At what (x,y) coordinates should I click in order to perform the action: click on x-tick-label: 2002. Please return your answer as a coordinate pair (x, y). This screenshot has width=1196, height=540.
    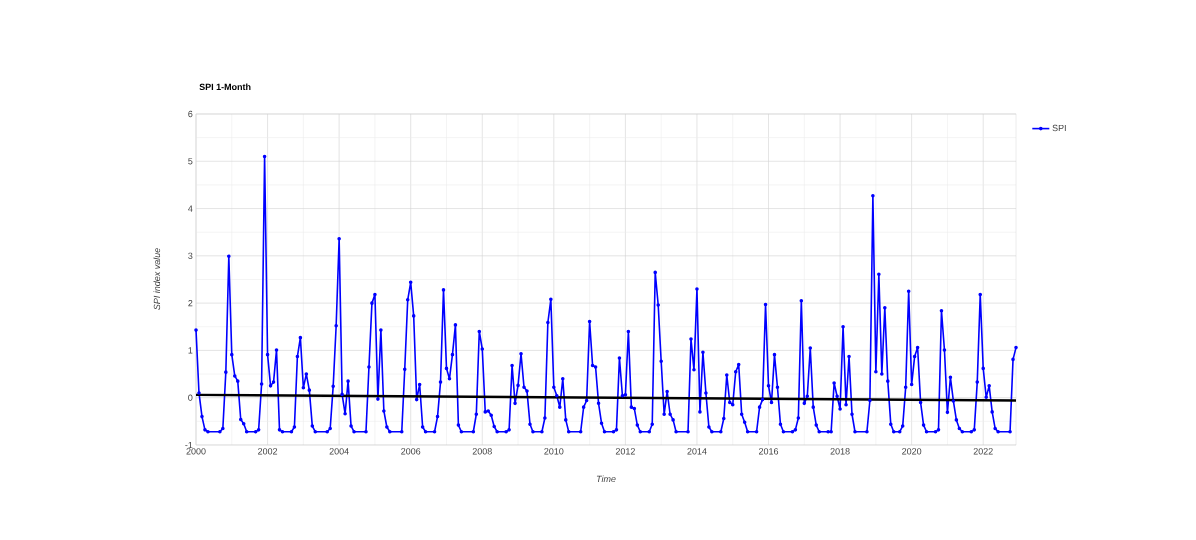
    Looking at the image, I should click on (268, 451).